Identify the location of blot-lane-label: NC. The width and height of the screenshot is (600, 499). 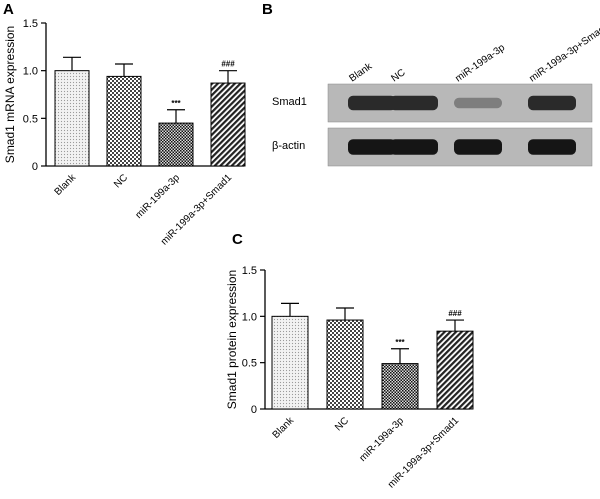
(398, 75).